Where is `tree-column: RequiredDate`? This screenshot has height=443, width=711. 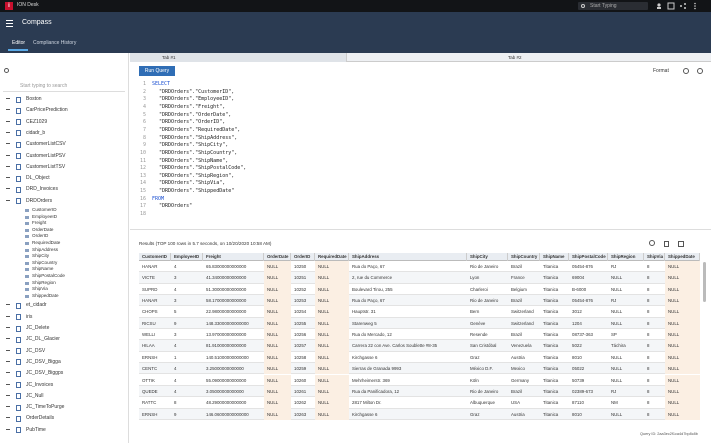
tree-column: RequiredDate is located at coordinates (46, 242).